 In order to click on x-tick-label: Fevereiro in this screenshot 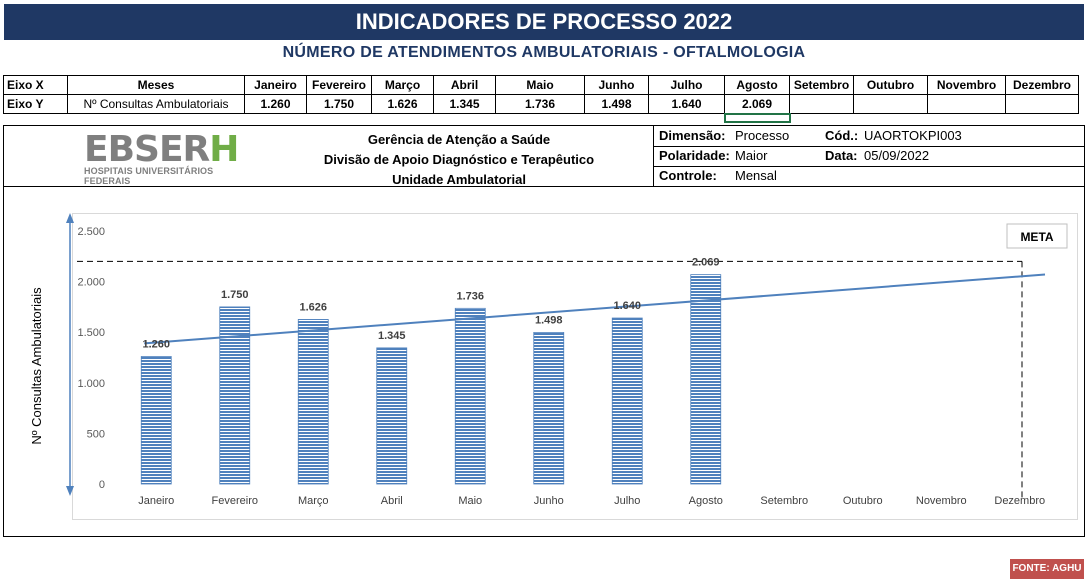, I will do `click(235, 501)`.